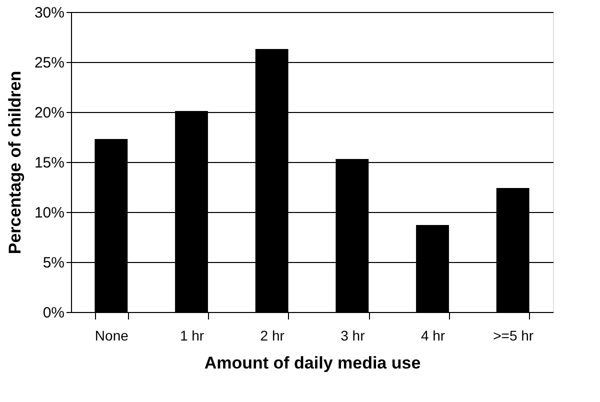 This screenshot has height=402, width=600. Describe the element at coordinates (49, 163) in the screenshot. I see `y-tick-label: 15%` at that location.